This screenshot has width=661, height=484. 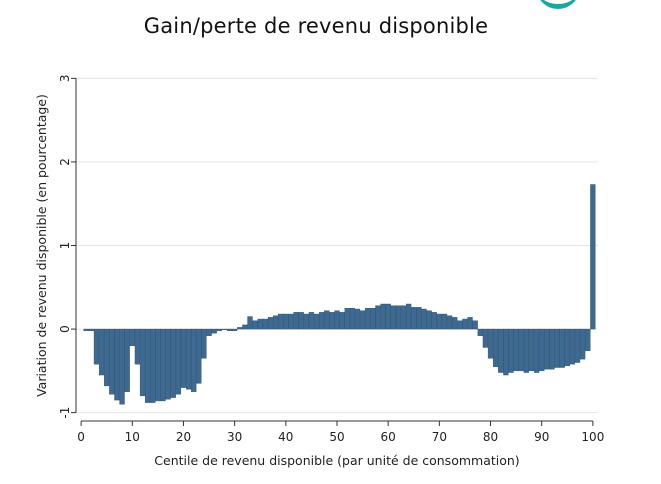 I want to click on logo-fragment, so click(x=558, y=4).